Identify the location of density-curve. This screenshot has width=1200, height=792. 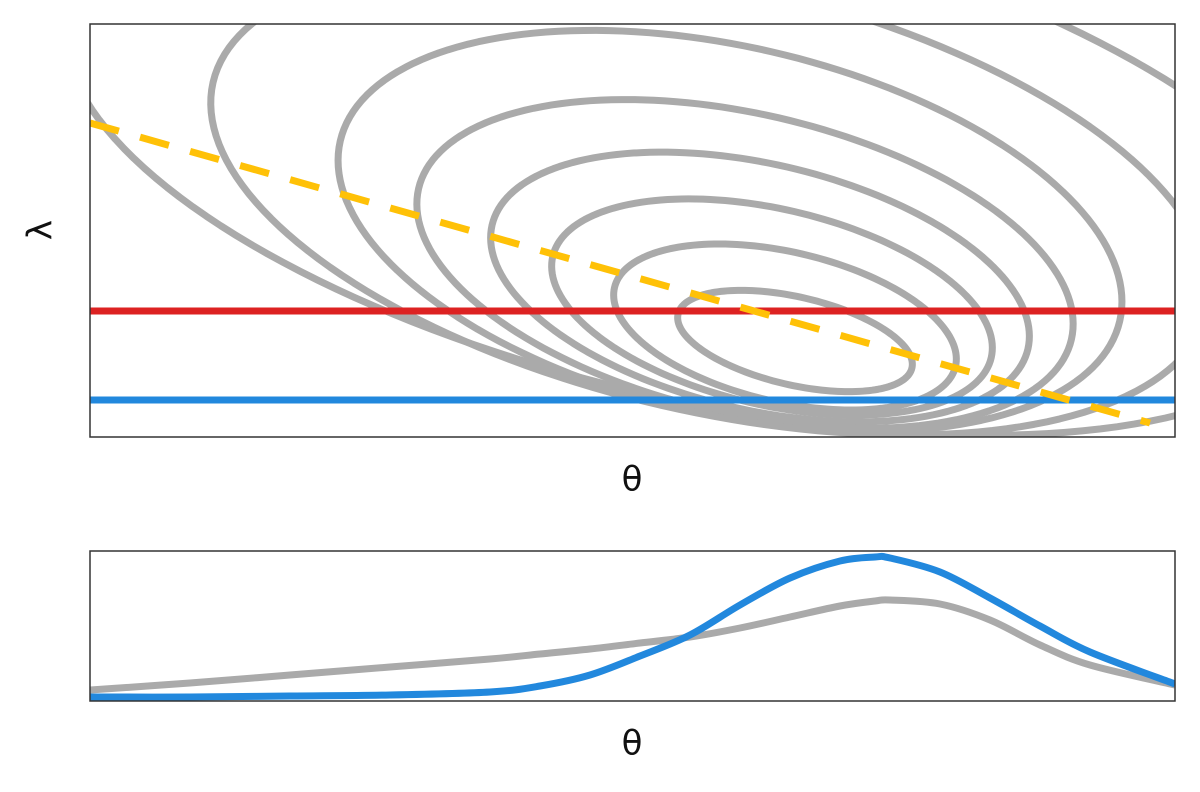
(632, 645).